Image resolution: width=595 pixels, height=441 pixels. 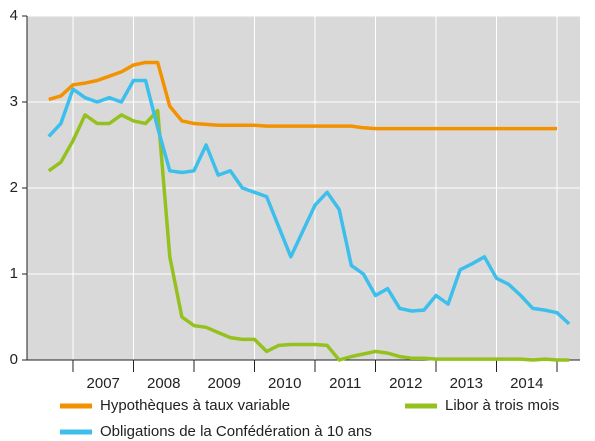 I want to click on x-tick-label: 2007, so click(x=103, y=383).